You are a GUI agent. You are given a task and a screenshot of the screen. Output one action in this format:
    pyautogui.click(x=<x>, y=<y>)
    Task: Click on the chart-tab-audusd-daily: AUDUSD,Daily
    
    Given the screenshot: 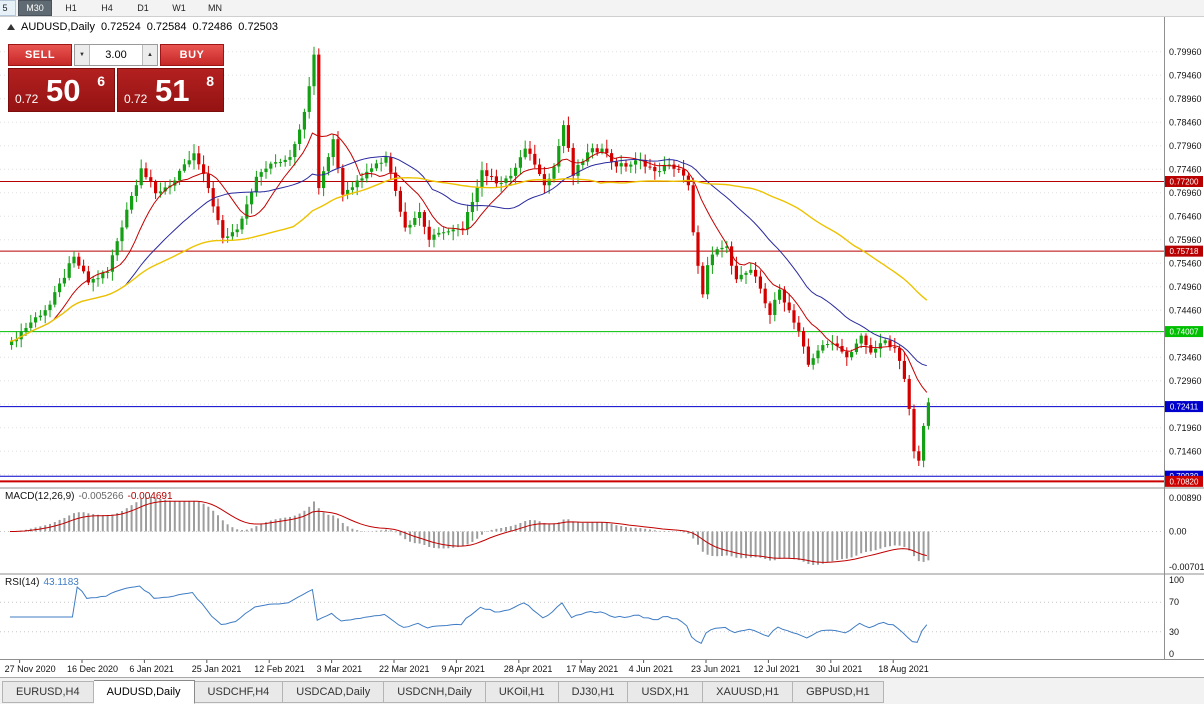 What is the action you would take?
    pyautogui.click(x=144, y=692)
    